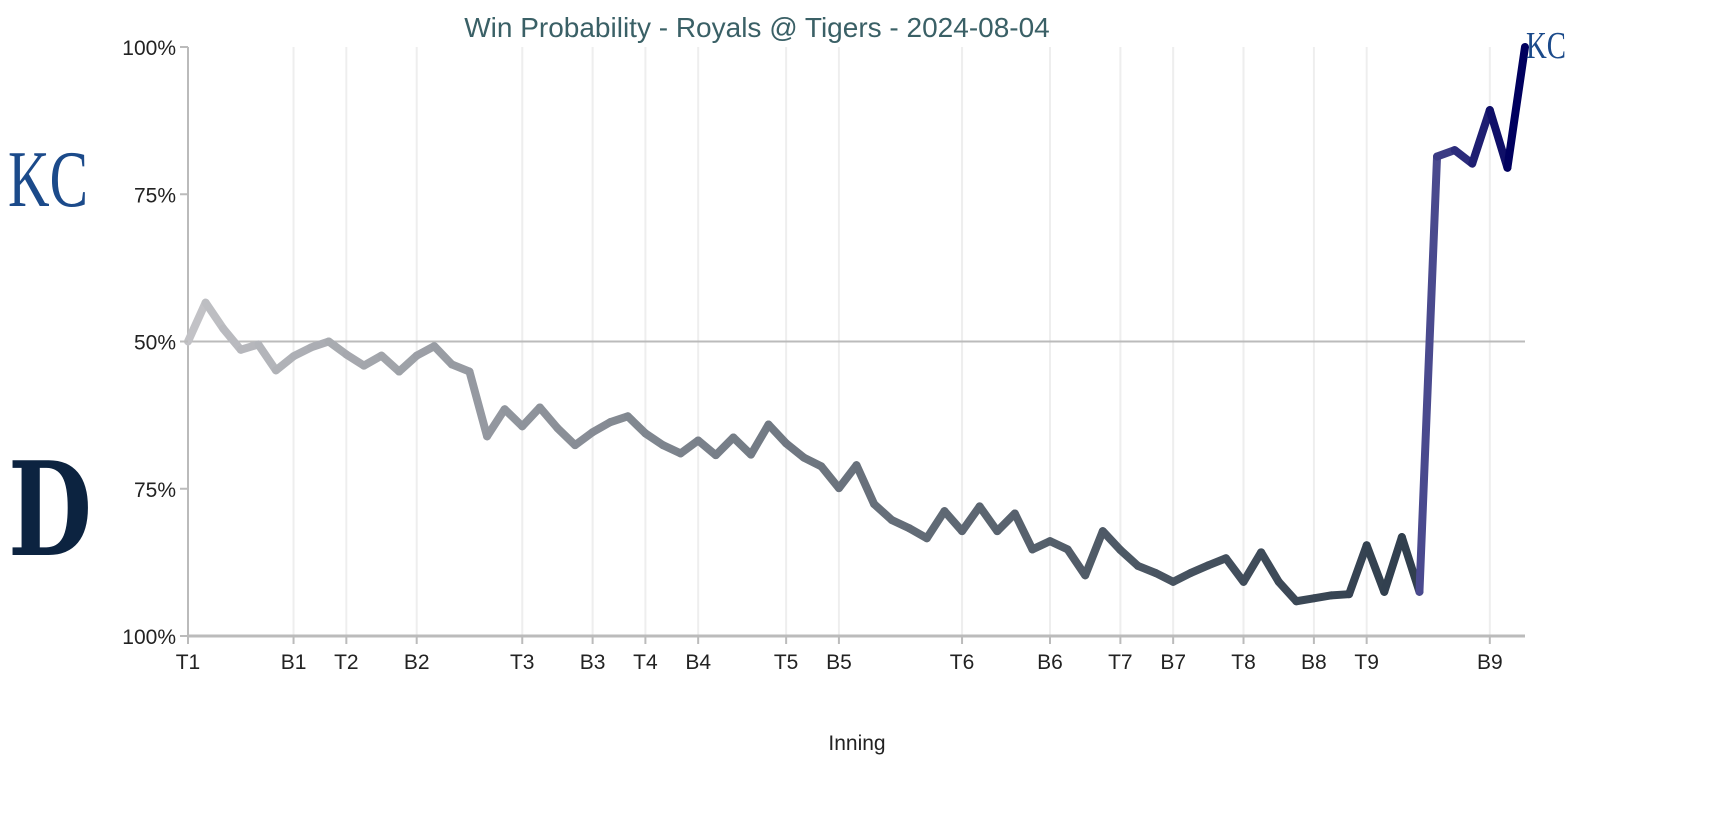 Image resolution: width=1712 pixels, height=835 pixels. What do you see at coordinates (1173, 662) in the screenshot?
I see `x-tick-label: B7` at bounding box center [1173, 662].